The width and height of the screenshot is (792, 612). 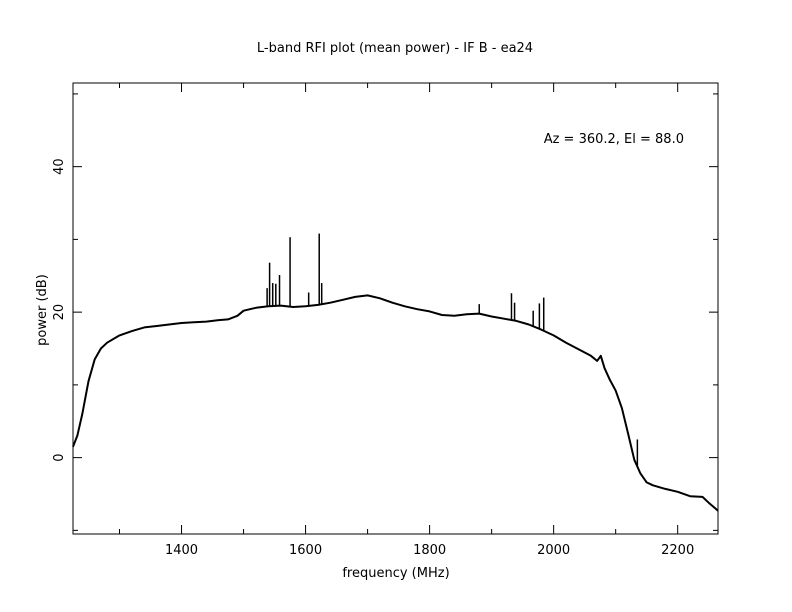 What do you see at coordinates (42, 310) in the screenshot?
I see `y-axis-label: power (dB)` at bounding box center [42, 310].